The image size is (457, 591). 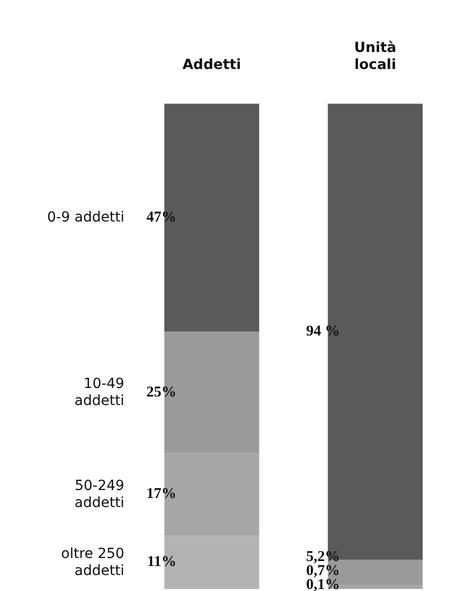 What do you see at coordinates (323, 556) in the screenshot?
I see `data-label: 5,2%` at bounding box center [323, 556].